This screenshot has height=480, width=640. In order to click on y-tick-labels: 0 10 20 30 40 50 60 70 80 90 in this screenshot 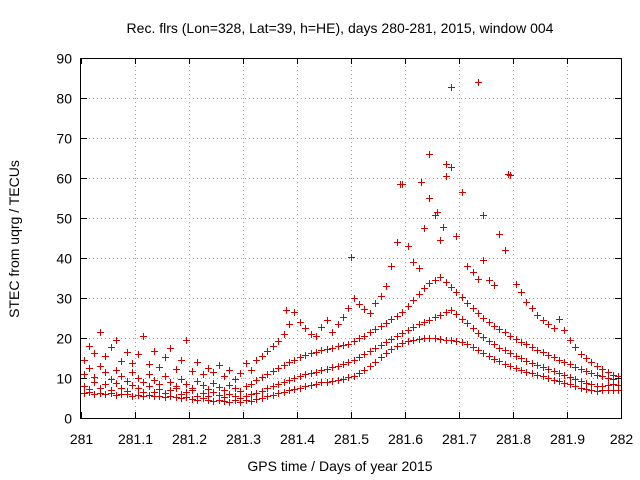, I will do `click(64, 239)`.